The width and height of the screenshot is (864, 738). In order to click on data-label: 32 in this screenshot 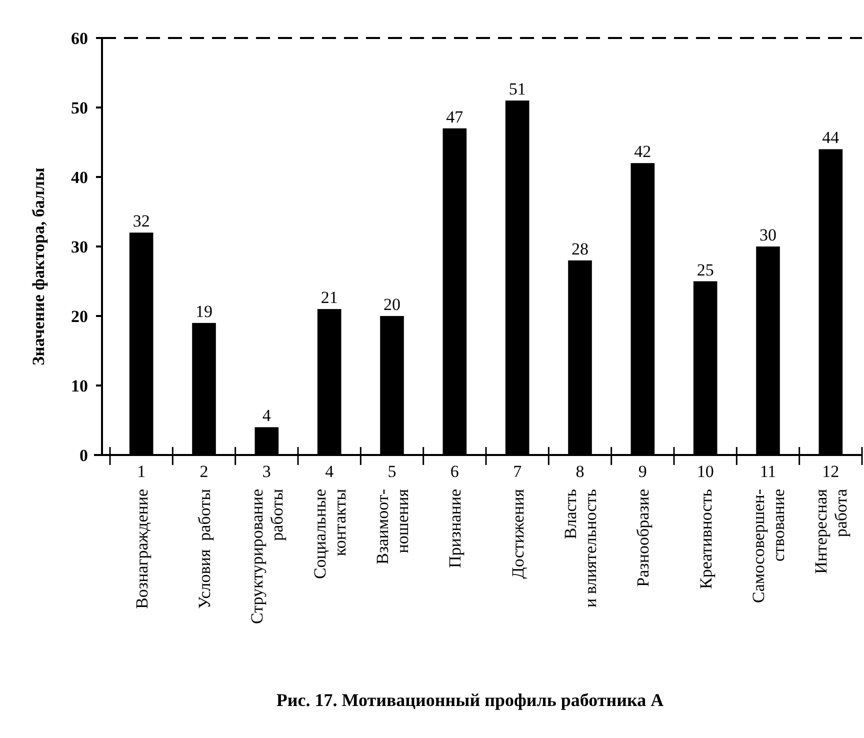, I will do `click(141, 221)`.